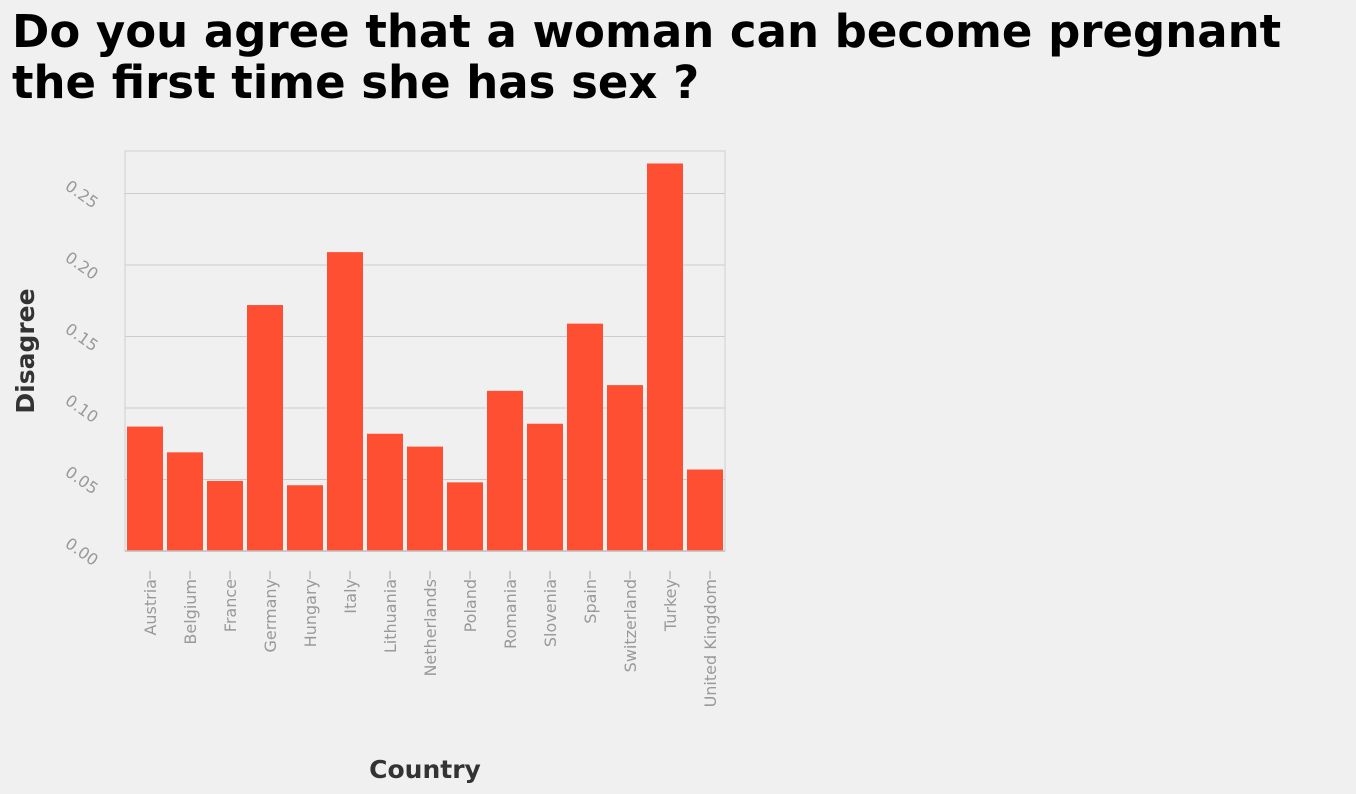 This screenshot has width=1356, height=794. Describe the element at coordinates (670, 605) in the screenshot. I see `x-tick-label: Turkey` at that location.